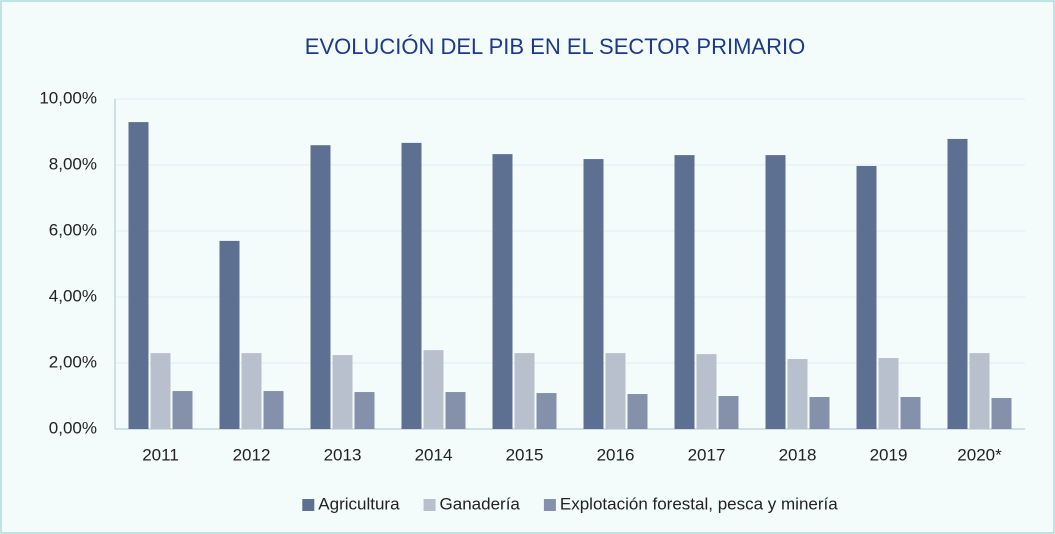 This screenshot has height=534, width=1055. I want to click on y-tick-label: 0,00%, so click(73, 427).